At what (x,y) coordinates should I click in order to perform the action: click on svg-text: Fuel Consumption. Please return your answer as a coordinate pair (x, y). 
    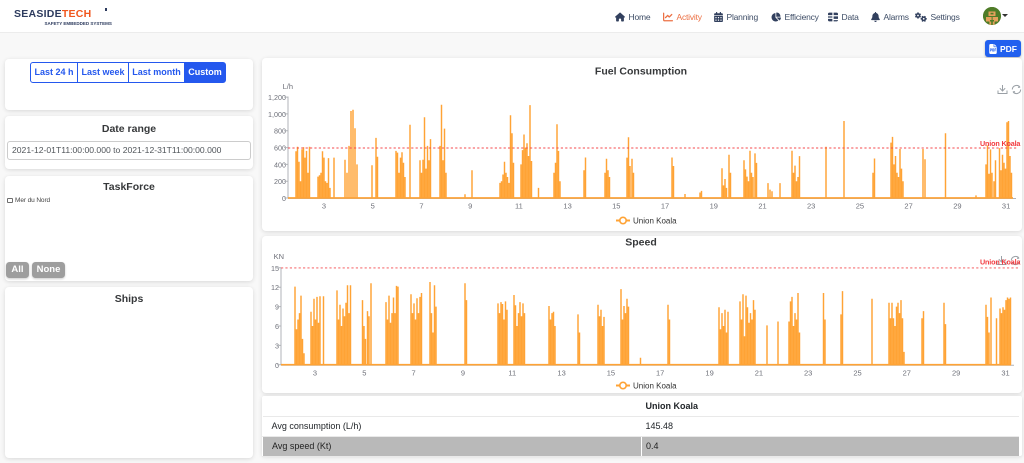
    Looking at the image, I should click on (641, 72).